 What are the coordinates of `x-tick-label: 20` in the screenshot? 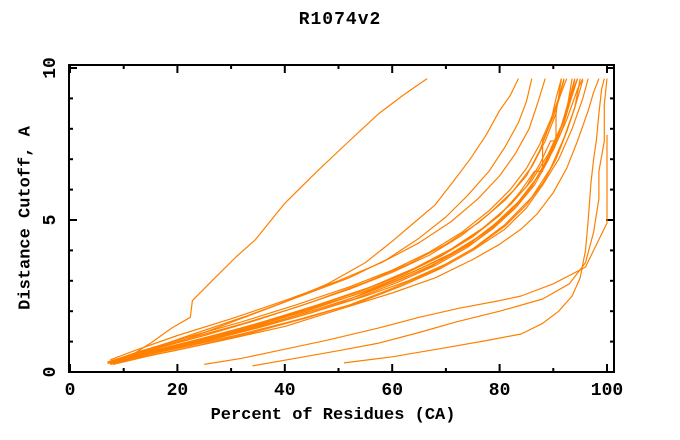 It's located at (178, 391).